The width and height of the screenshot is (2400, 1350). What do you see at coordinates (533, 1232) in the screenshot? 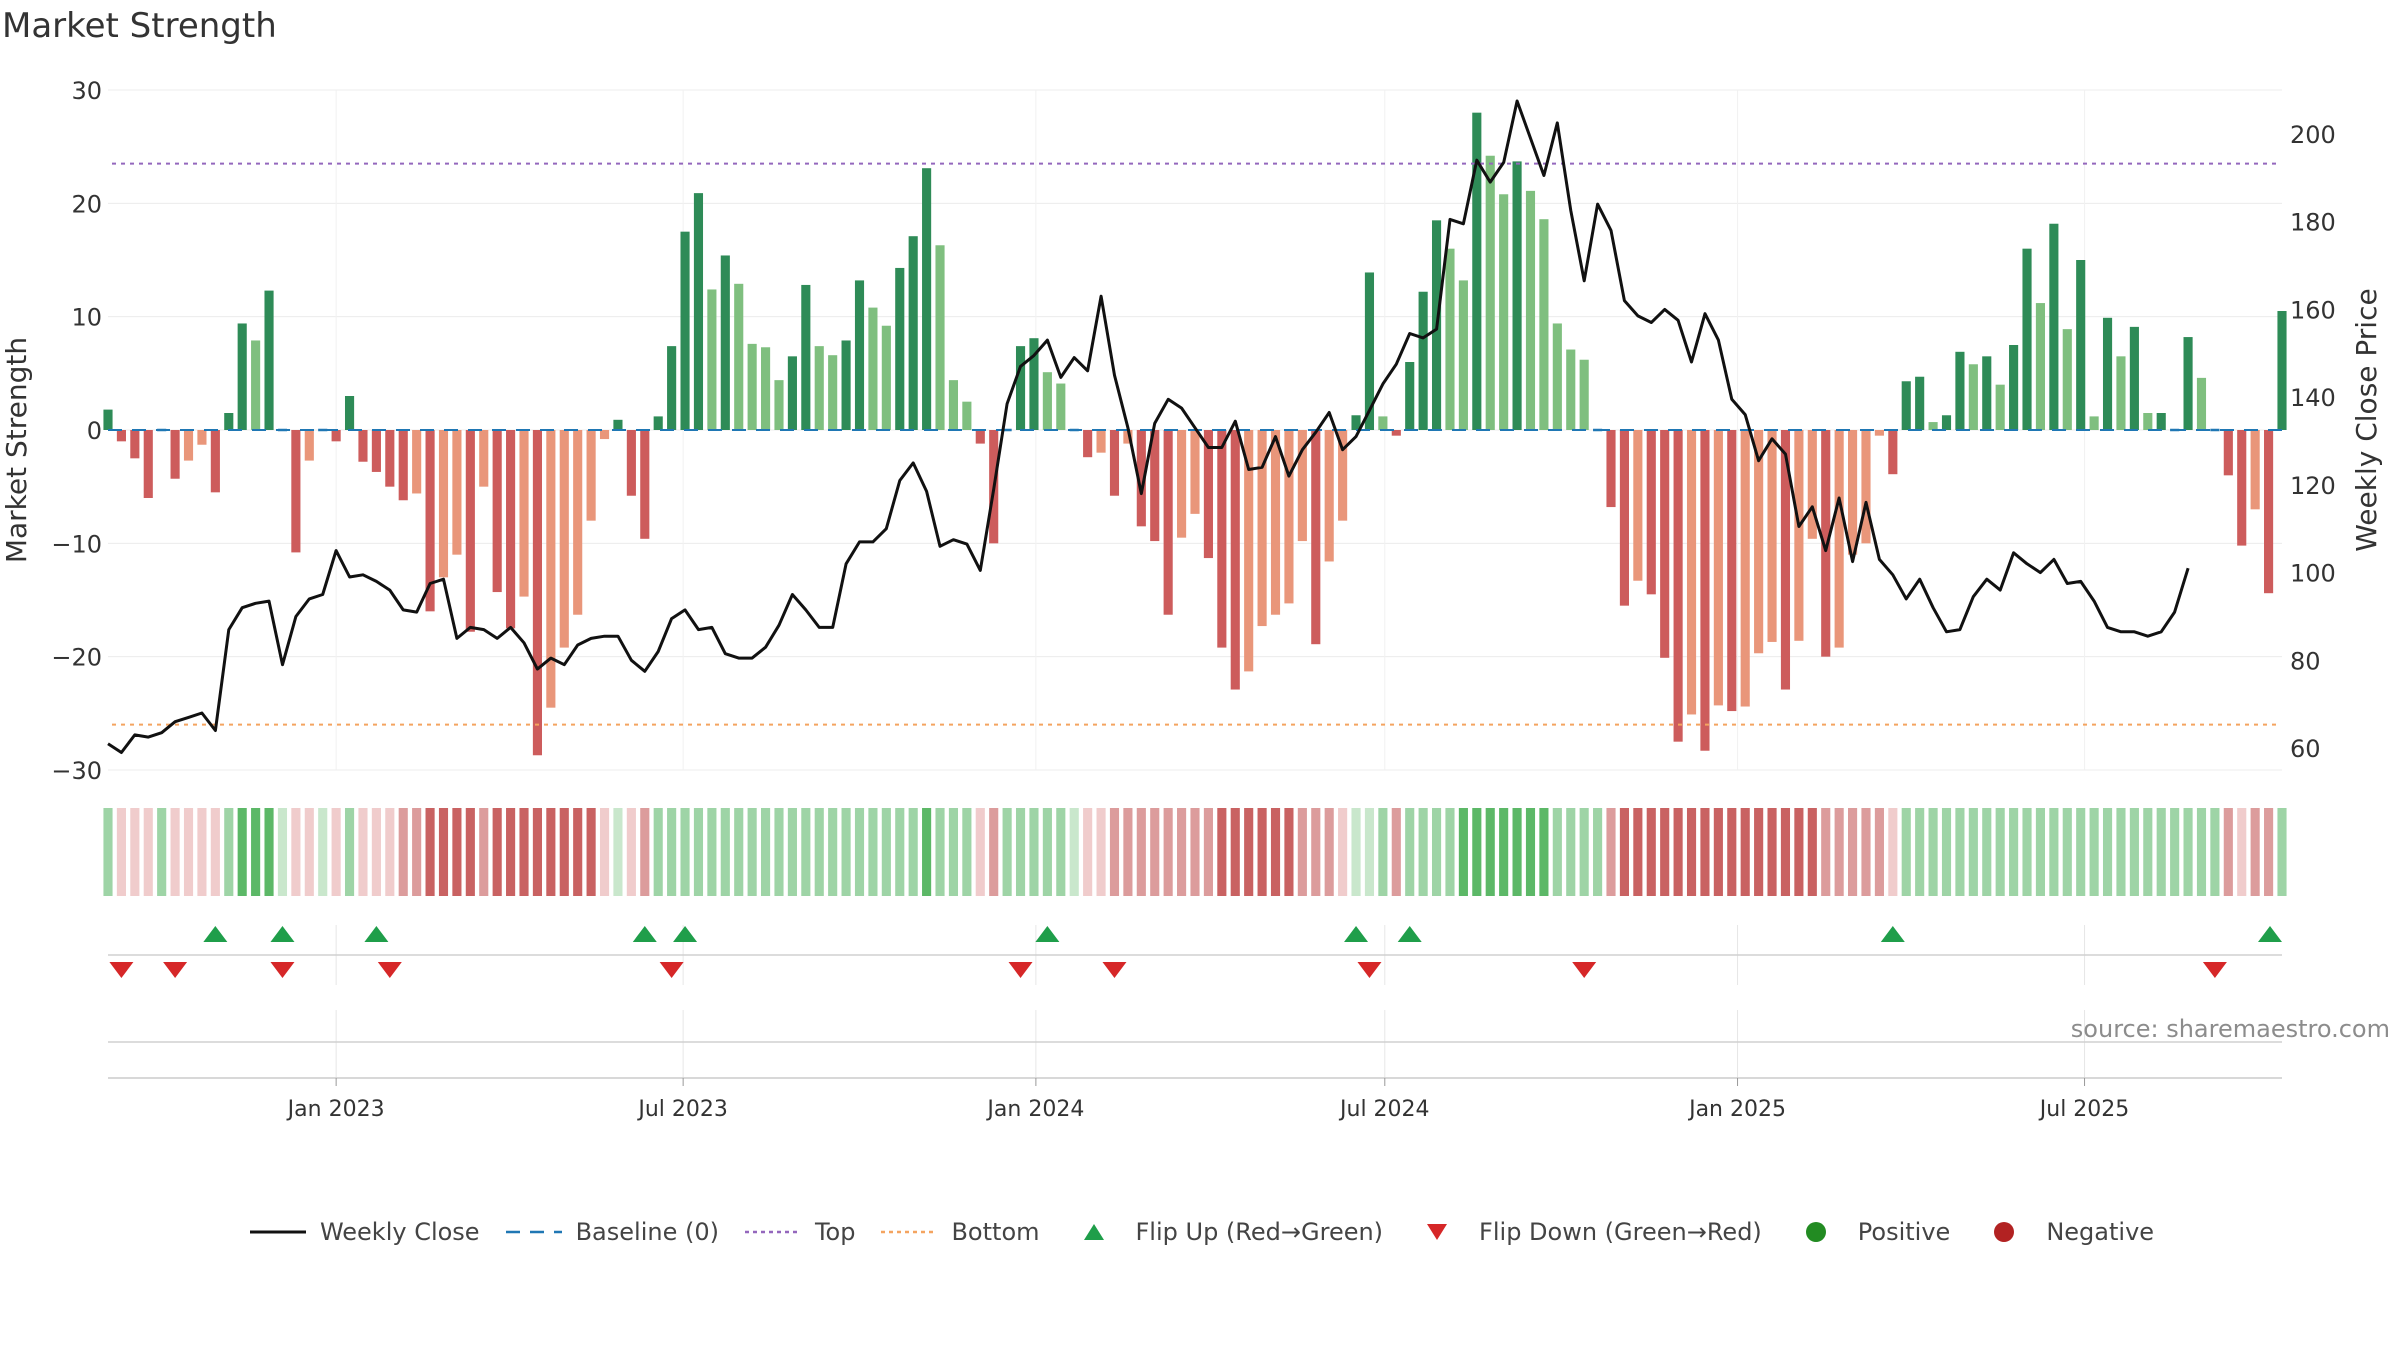
I see `line-dashed-icon` at bounding box center [533, 1232].